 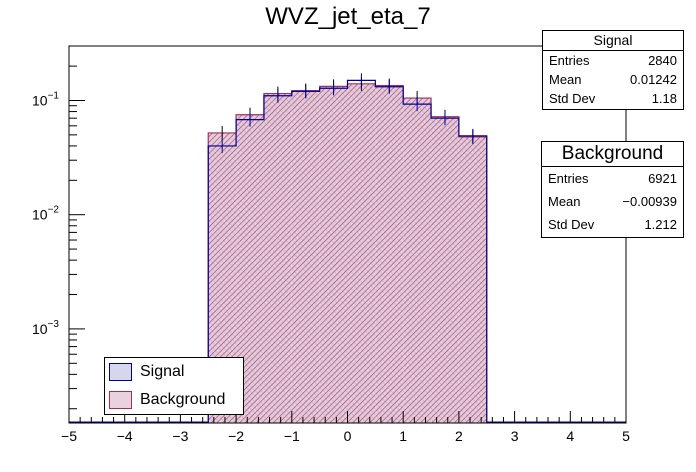 What do you see at coordinates (662, 60) in the screenshot?
I see `signal-entries-value: 2840` at bounding box center [662, 60].